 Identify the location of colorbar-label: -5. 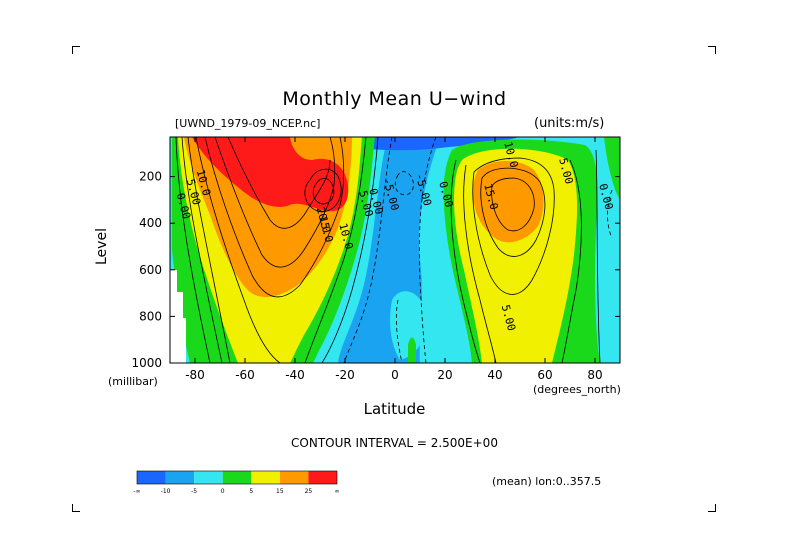
(194, 491).